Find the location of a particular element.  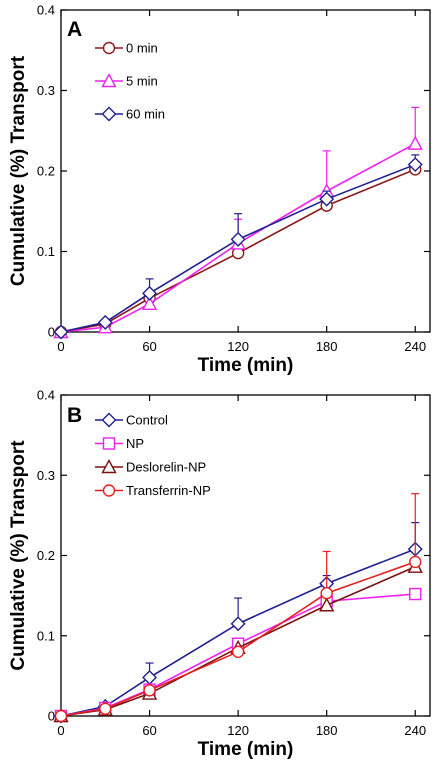

legend-label: Control is located at coordinates (147, 420).